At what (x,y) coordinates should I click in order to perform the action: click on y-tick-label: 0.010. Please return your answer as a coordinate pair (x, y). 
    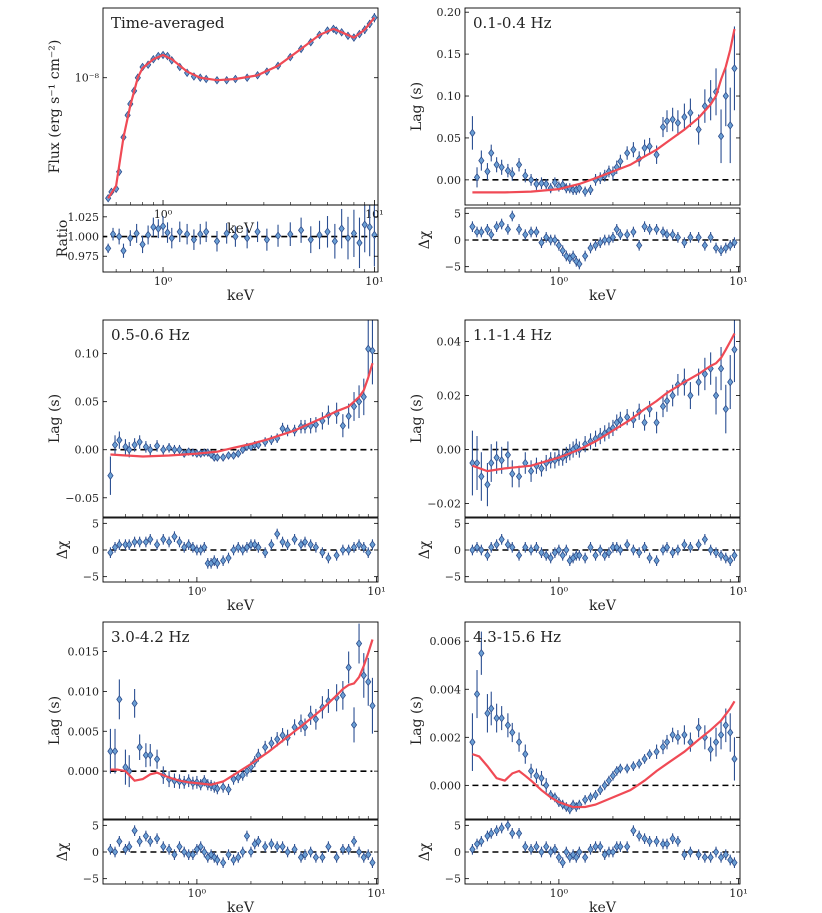
    Looking at the image, I should click on (84, 691).